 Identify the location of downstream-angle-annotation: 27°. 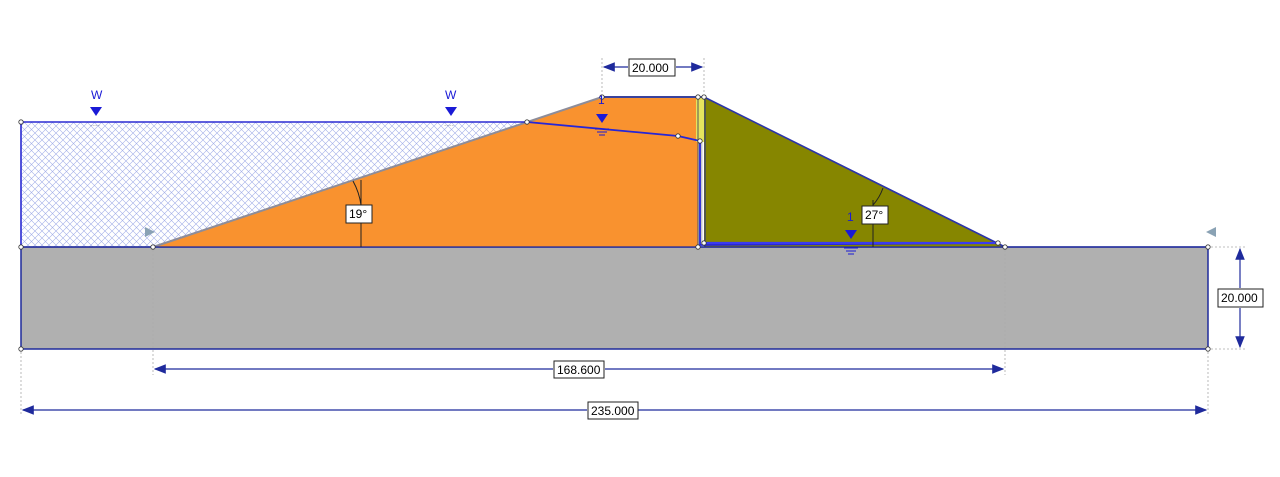
(875, 217).